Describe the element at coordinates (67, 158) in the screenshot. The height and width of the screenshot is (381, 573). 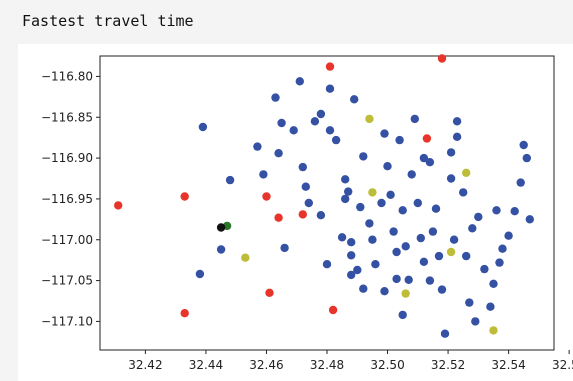
I see `y-tick-label: −116.90` at that location.